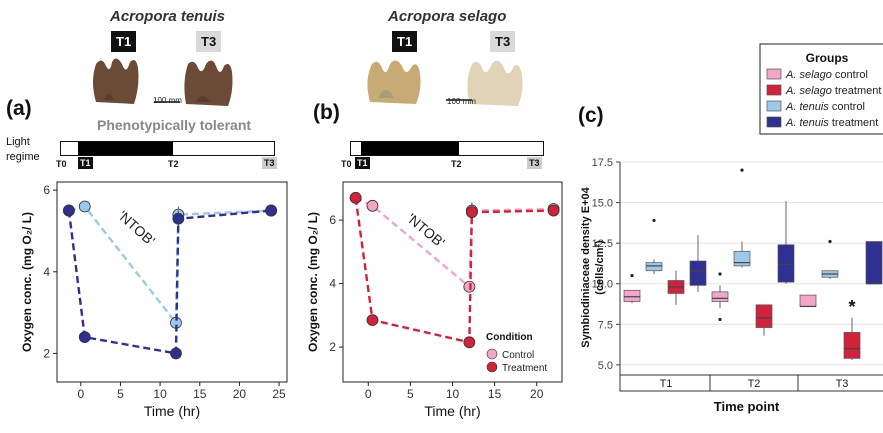  Describe the element at coordinates (173, 164) in the screenshot. I see `timeline-t2-a: T2` at that location.